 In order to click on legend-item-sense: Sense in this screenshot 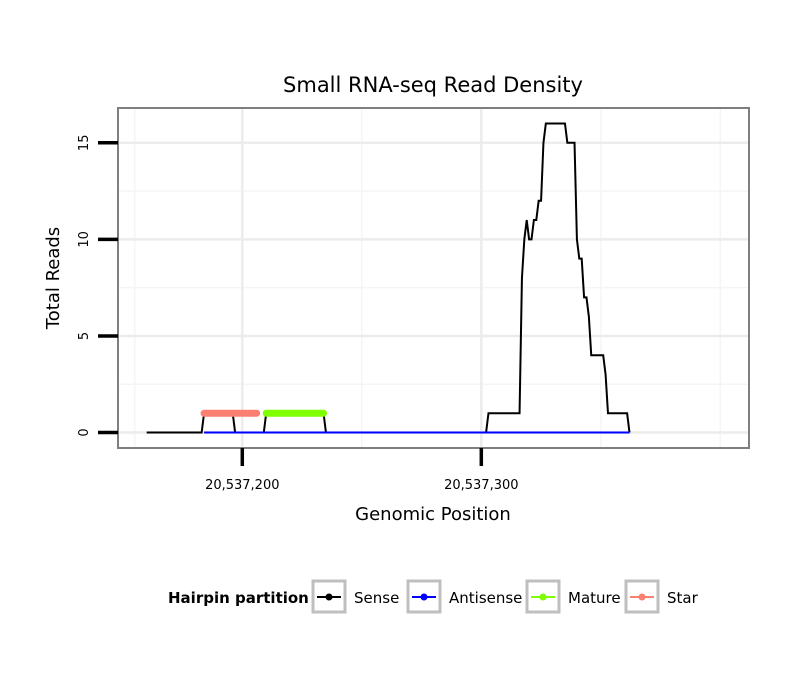, I will do `click(355, 596)`.